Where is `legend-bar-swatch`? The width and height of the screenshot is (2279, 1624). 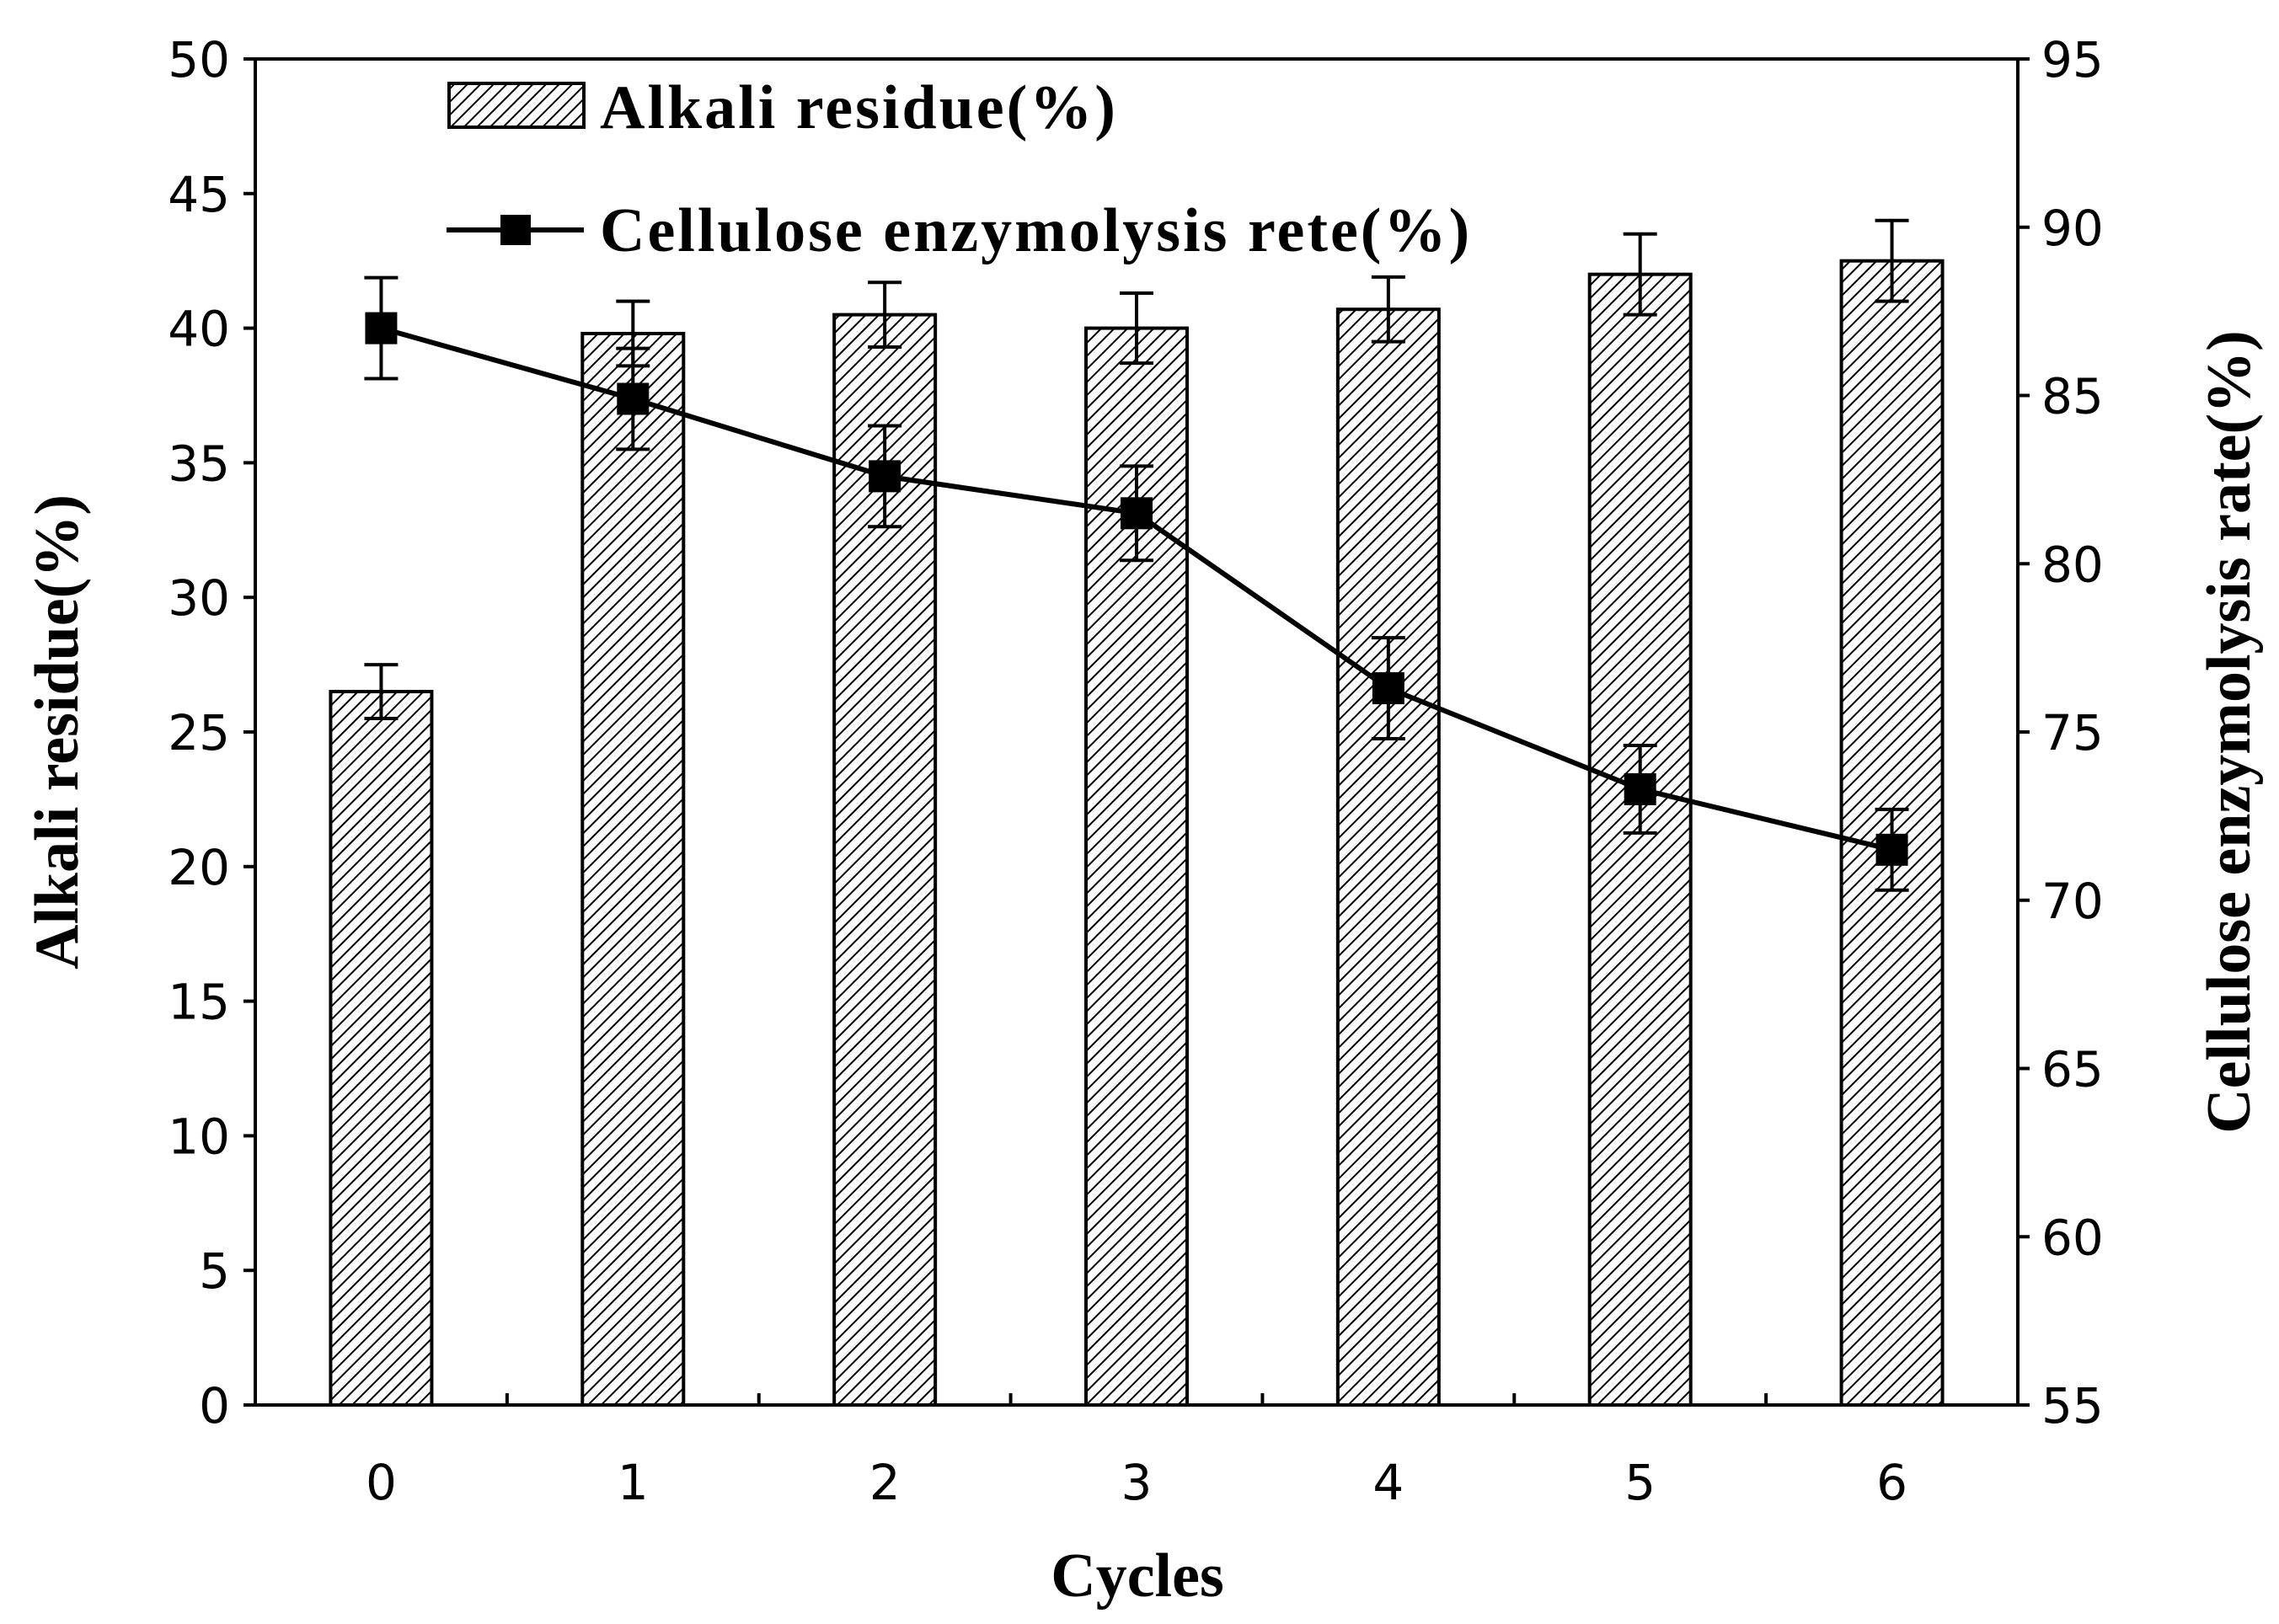 legend-bar-swatch is located at coordinates (516, 105).